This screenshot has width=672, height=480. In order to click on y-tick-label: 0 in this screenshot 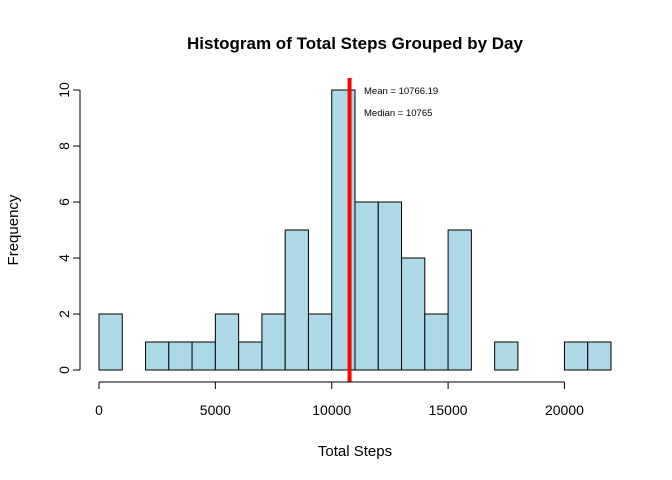, I will do `click(64, 370)`.